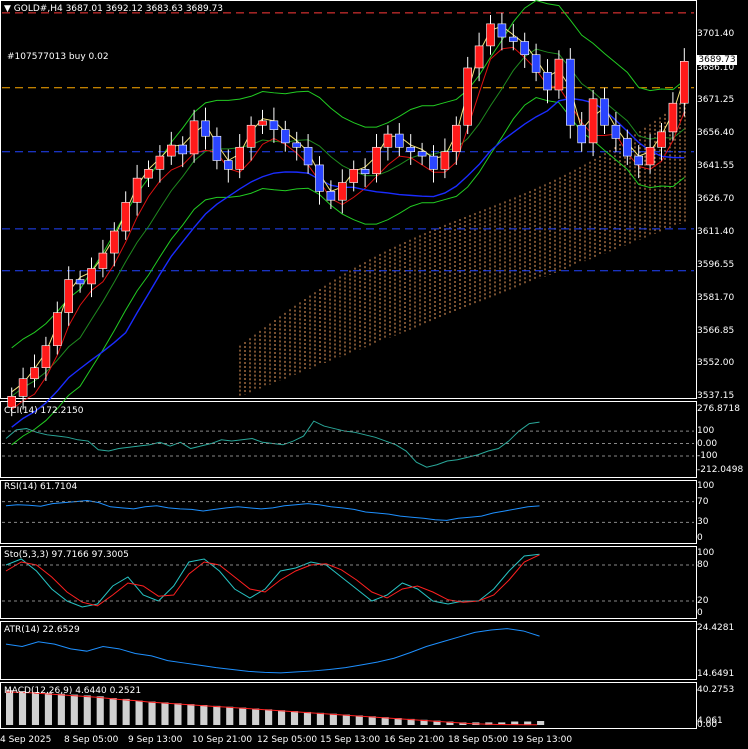 This screenshot has width=748, height=749. Describe the element at coordinates (222, 740) in the screenshot. I see `time-axis-label: 10 Sep 21:00` at that location.